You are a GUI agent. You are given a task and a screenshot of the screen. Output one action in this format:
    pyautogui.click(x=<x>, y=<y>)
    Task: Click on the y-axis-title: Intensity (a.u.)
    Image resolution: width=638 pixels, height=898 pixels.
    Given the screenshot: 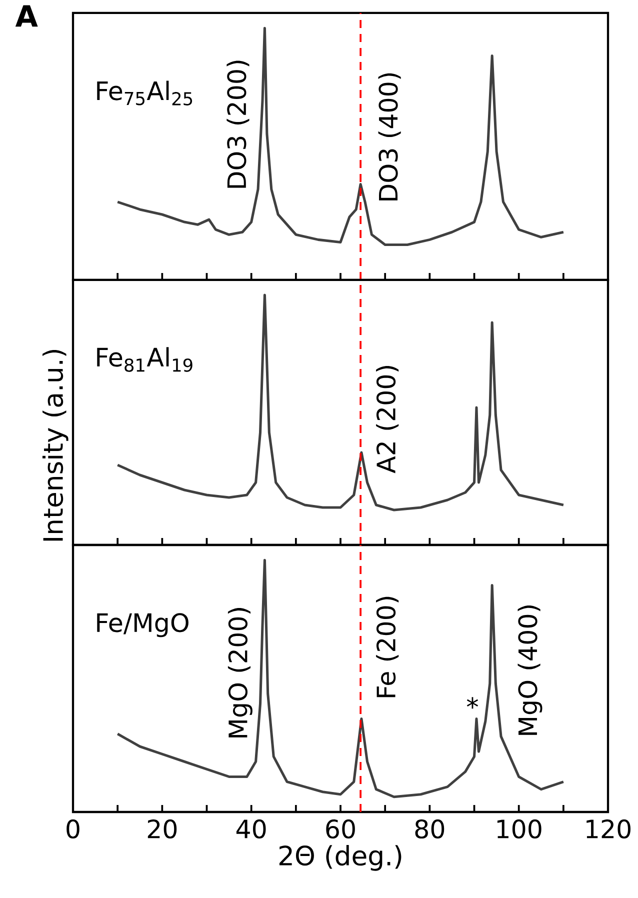 What is the action you would take?
    pyautogui.click(x=55, y=445)
    